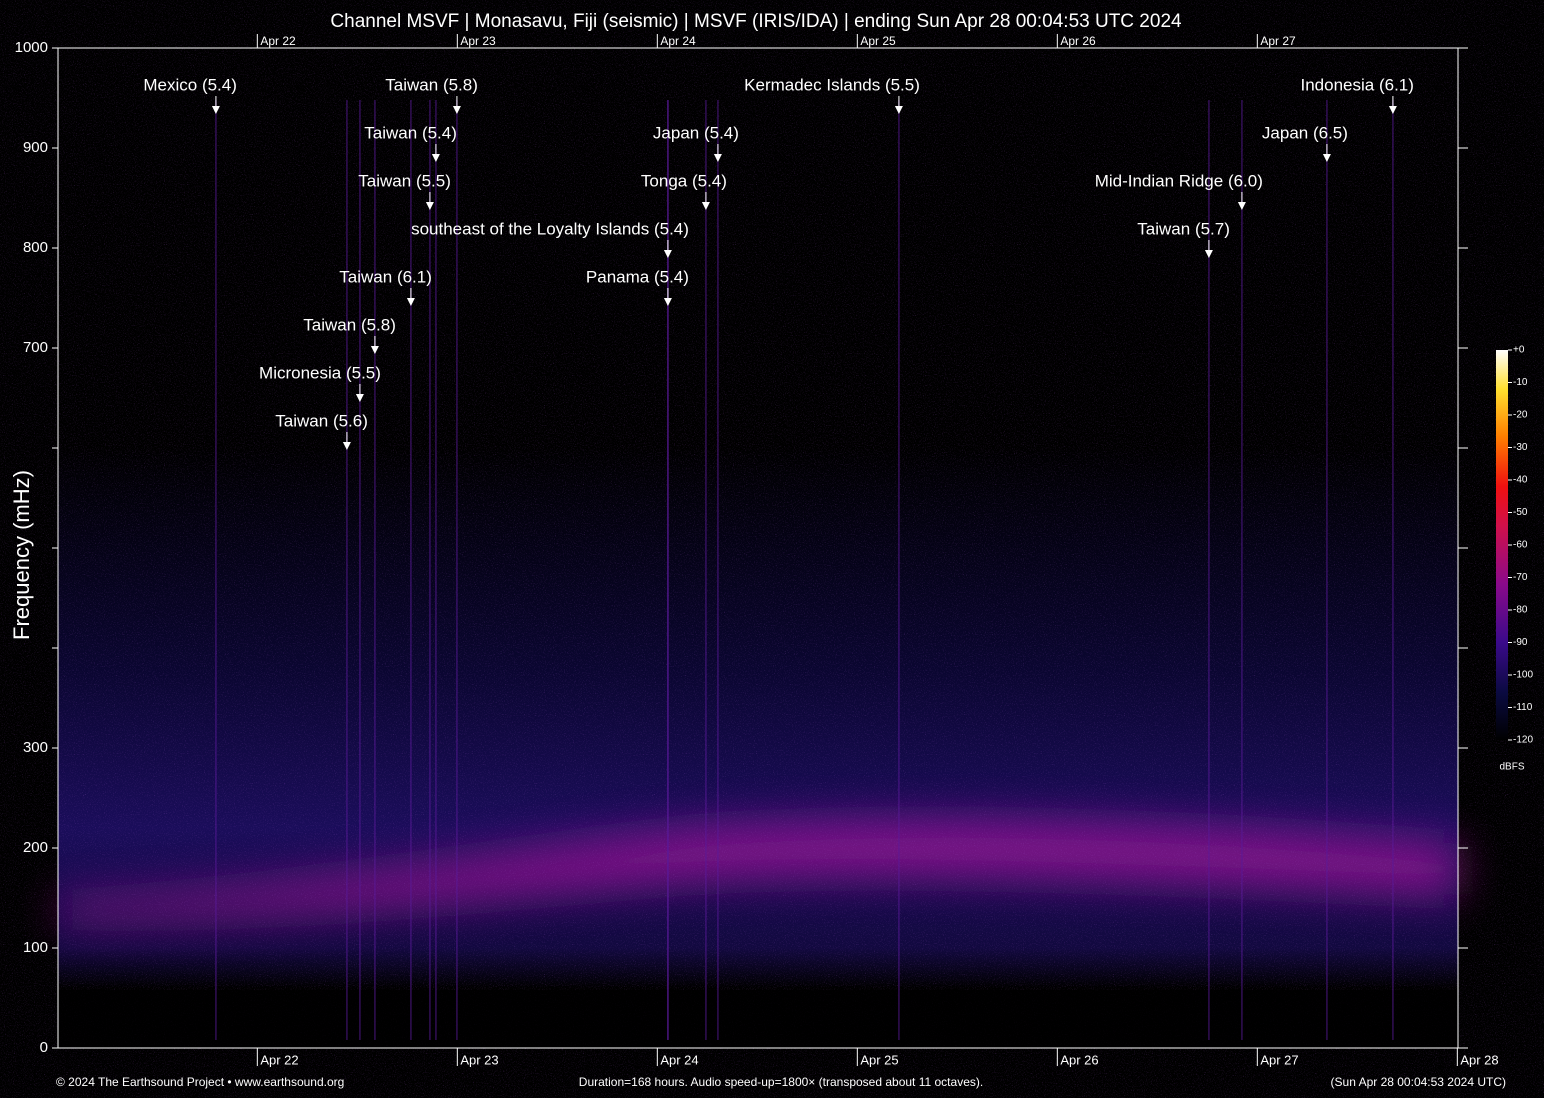 The width and height of the screenshot is (1544, 1098). Describe the element at coordinates (410, 132) in the screenshot. I see `annotation-label: Taiwan (5.4)` at that location.